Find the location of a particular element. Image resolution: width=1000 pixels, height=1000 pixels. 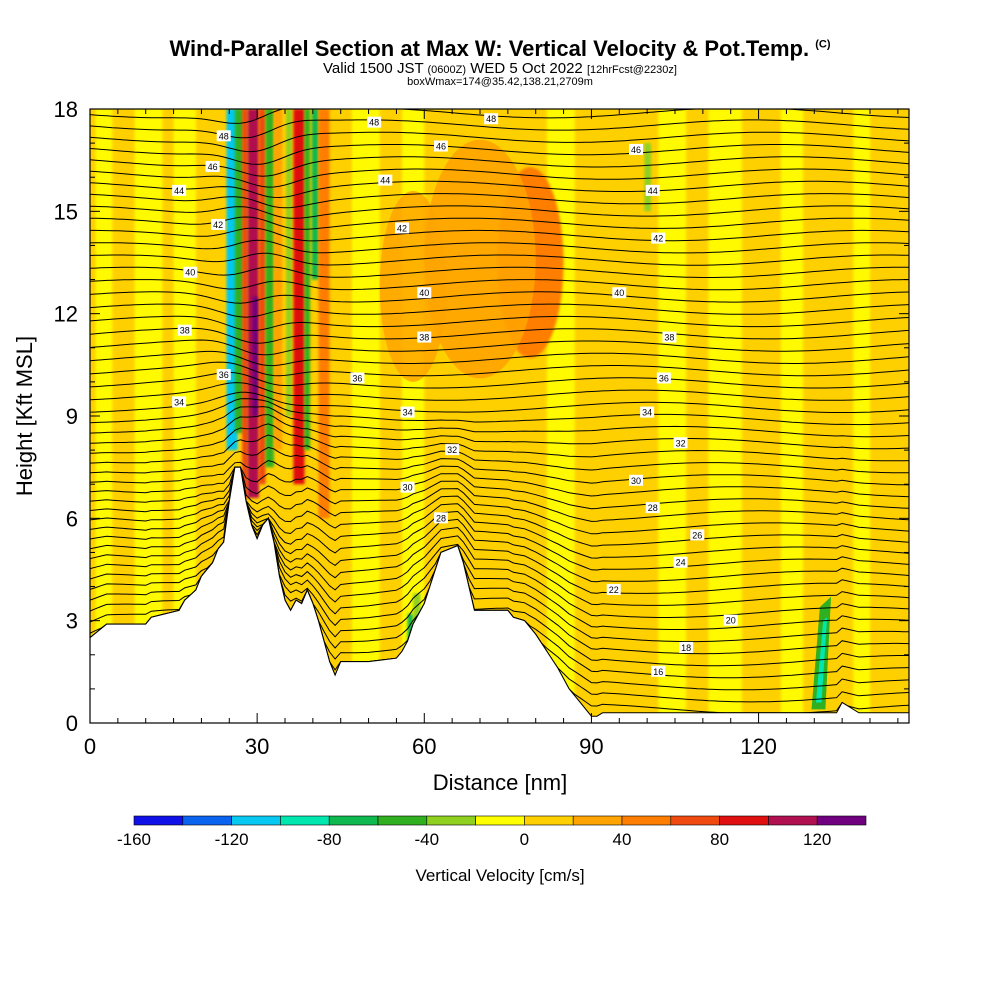

isentrope-label-text: 34 is located at coordinates (647, 413).